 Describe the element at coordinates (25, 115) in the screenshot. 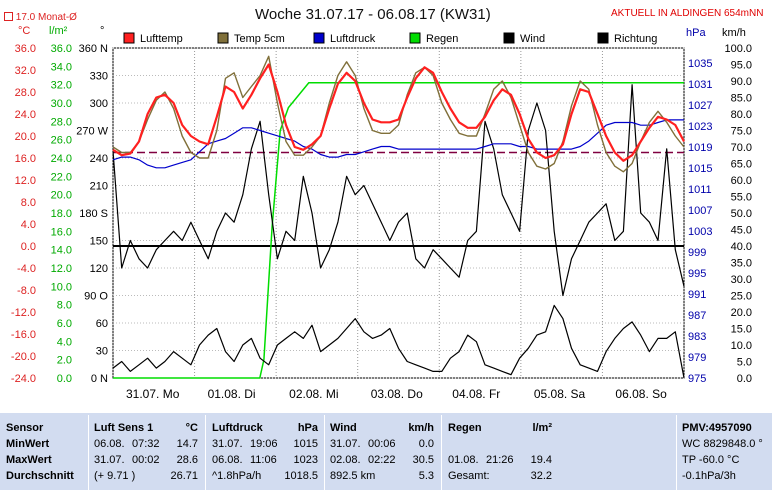

I see `temp-tick-label: 24.0` at that location.